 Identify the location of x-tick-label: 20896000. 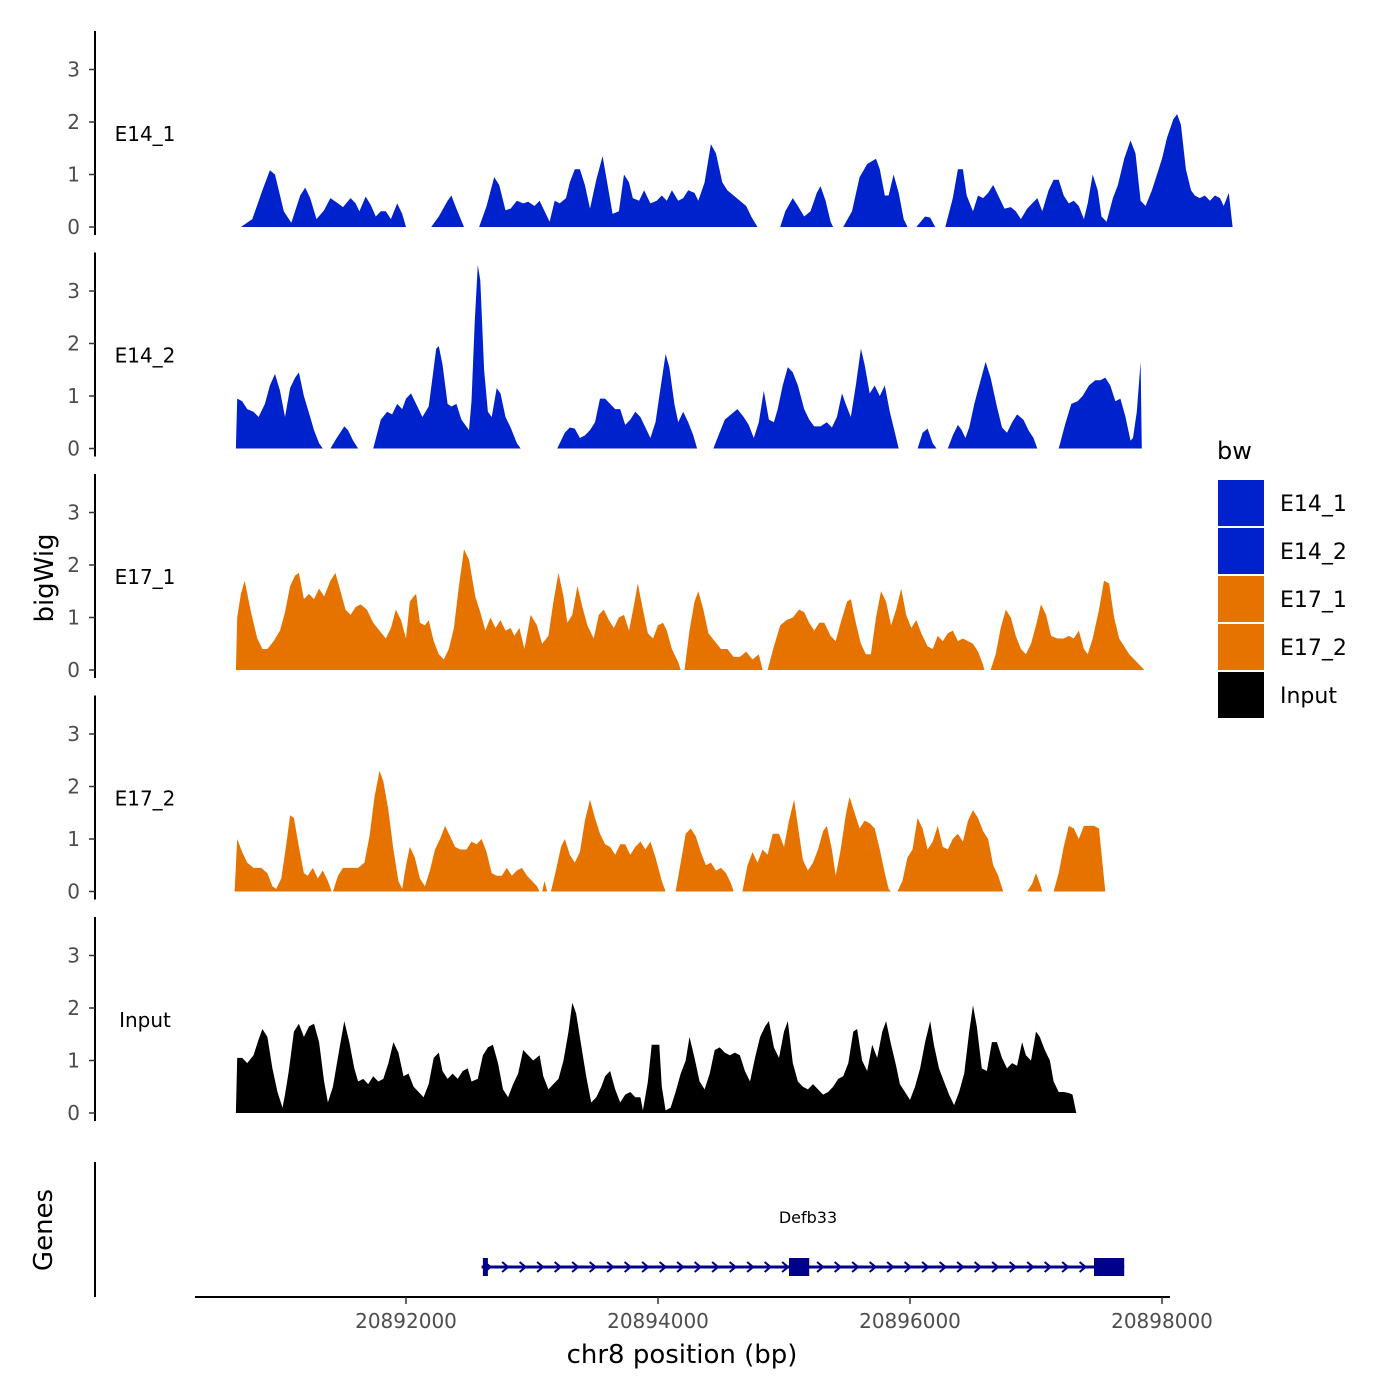
(910, 1321).